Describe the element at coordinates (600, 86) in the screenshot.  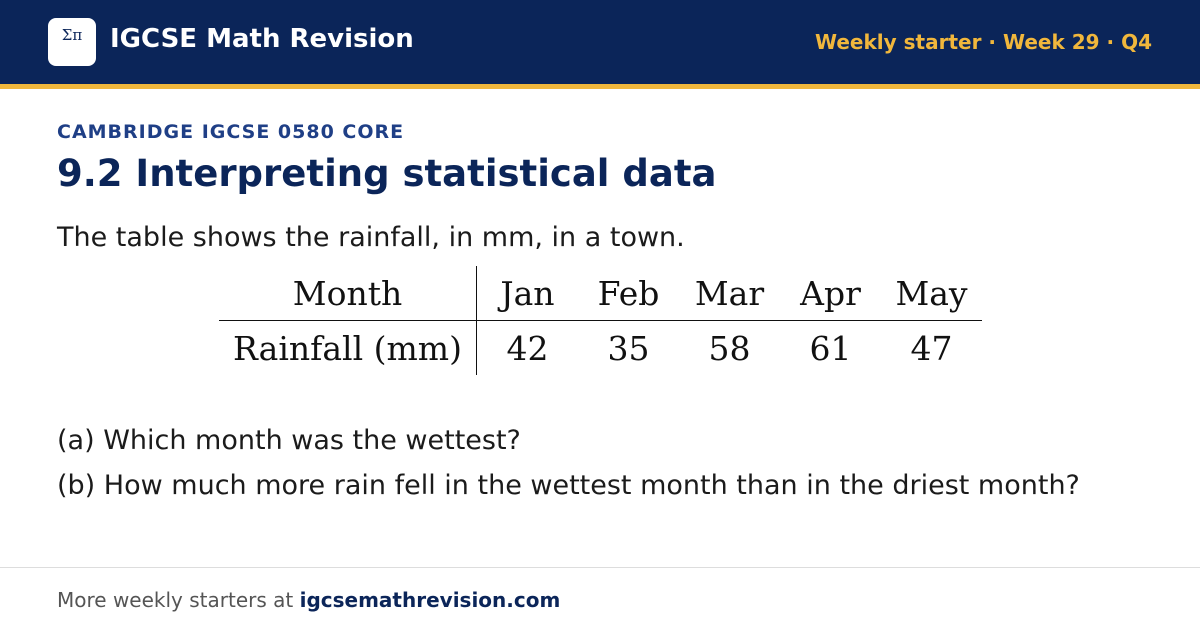
I see `header-accent` at that location.